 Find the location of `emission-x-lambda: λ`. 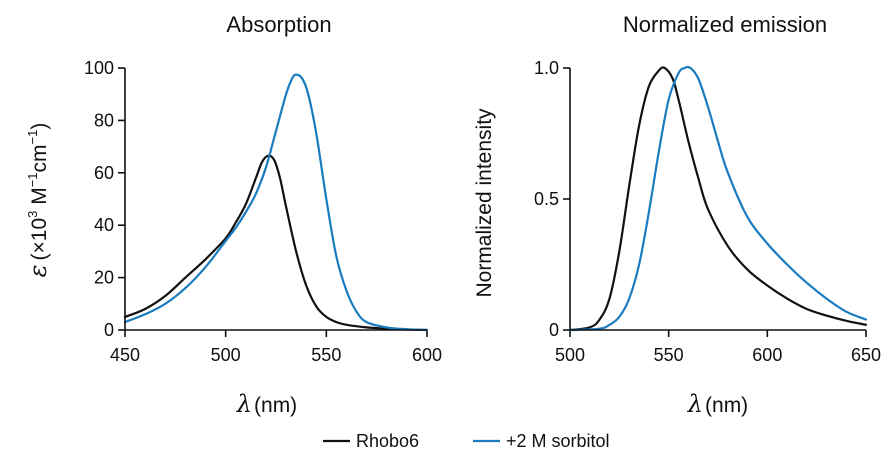

emission-x-lambda: λ is located at coordinates (695, 404).